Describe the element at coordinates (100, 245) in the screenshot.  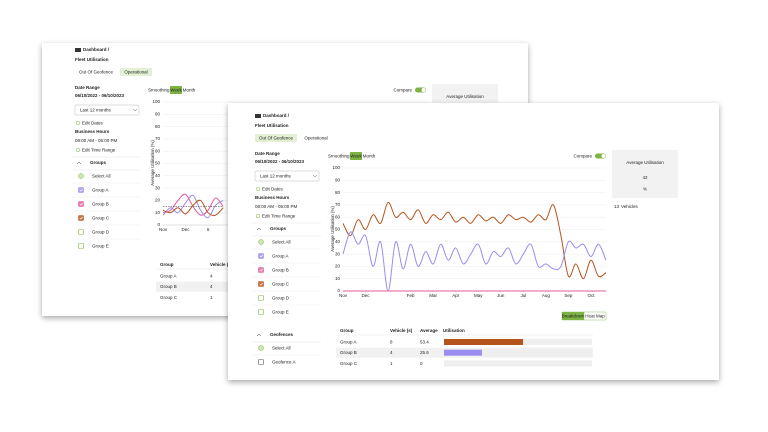
I see `item-label: Group E` at that location.